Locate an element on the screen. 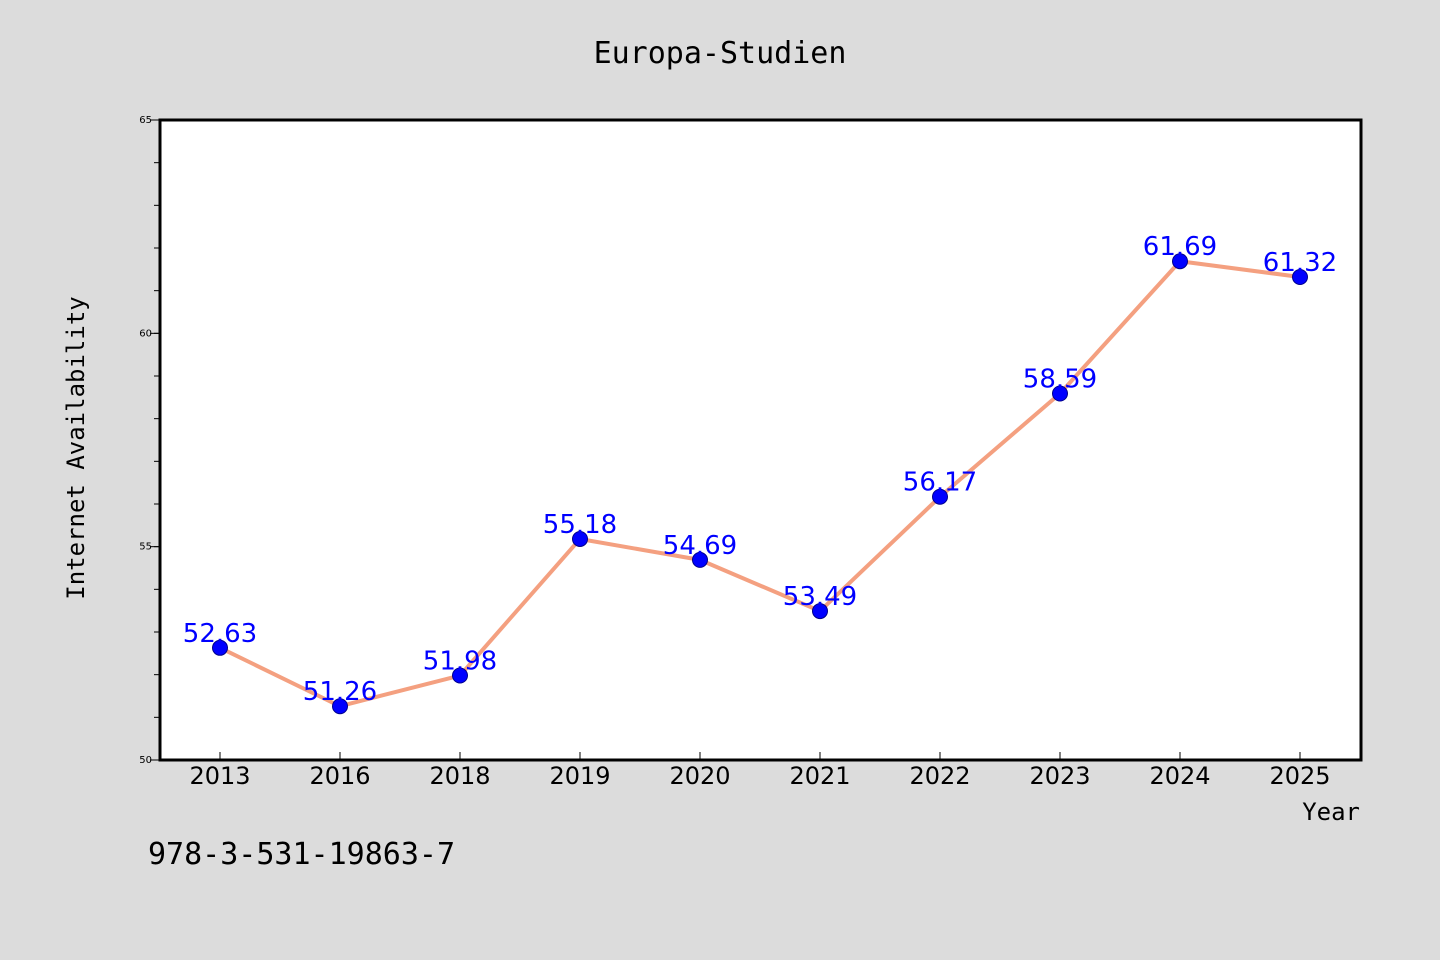 Image resolution: width=1440 pixels, height=960 pixels. data-label: 51.98 is located at coordinates (460, 662).